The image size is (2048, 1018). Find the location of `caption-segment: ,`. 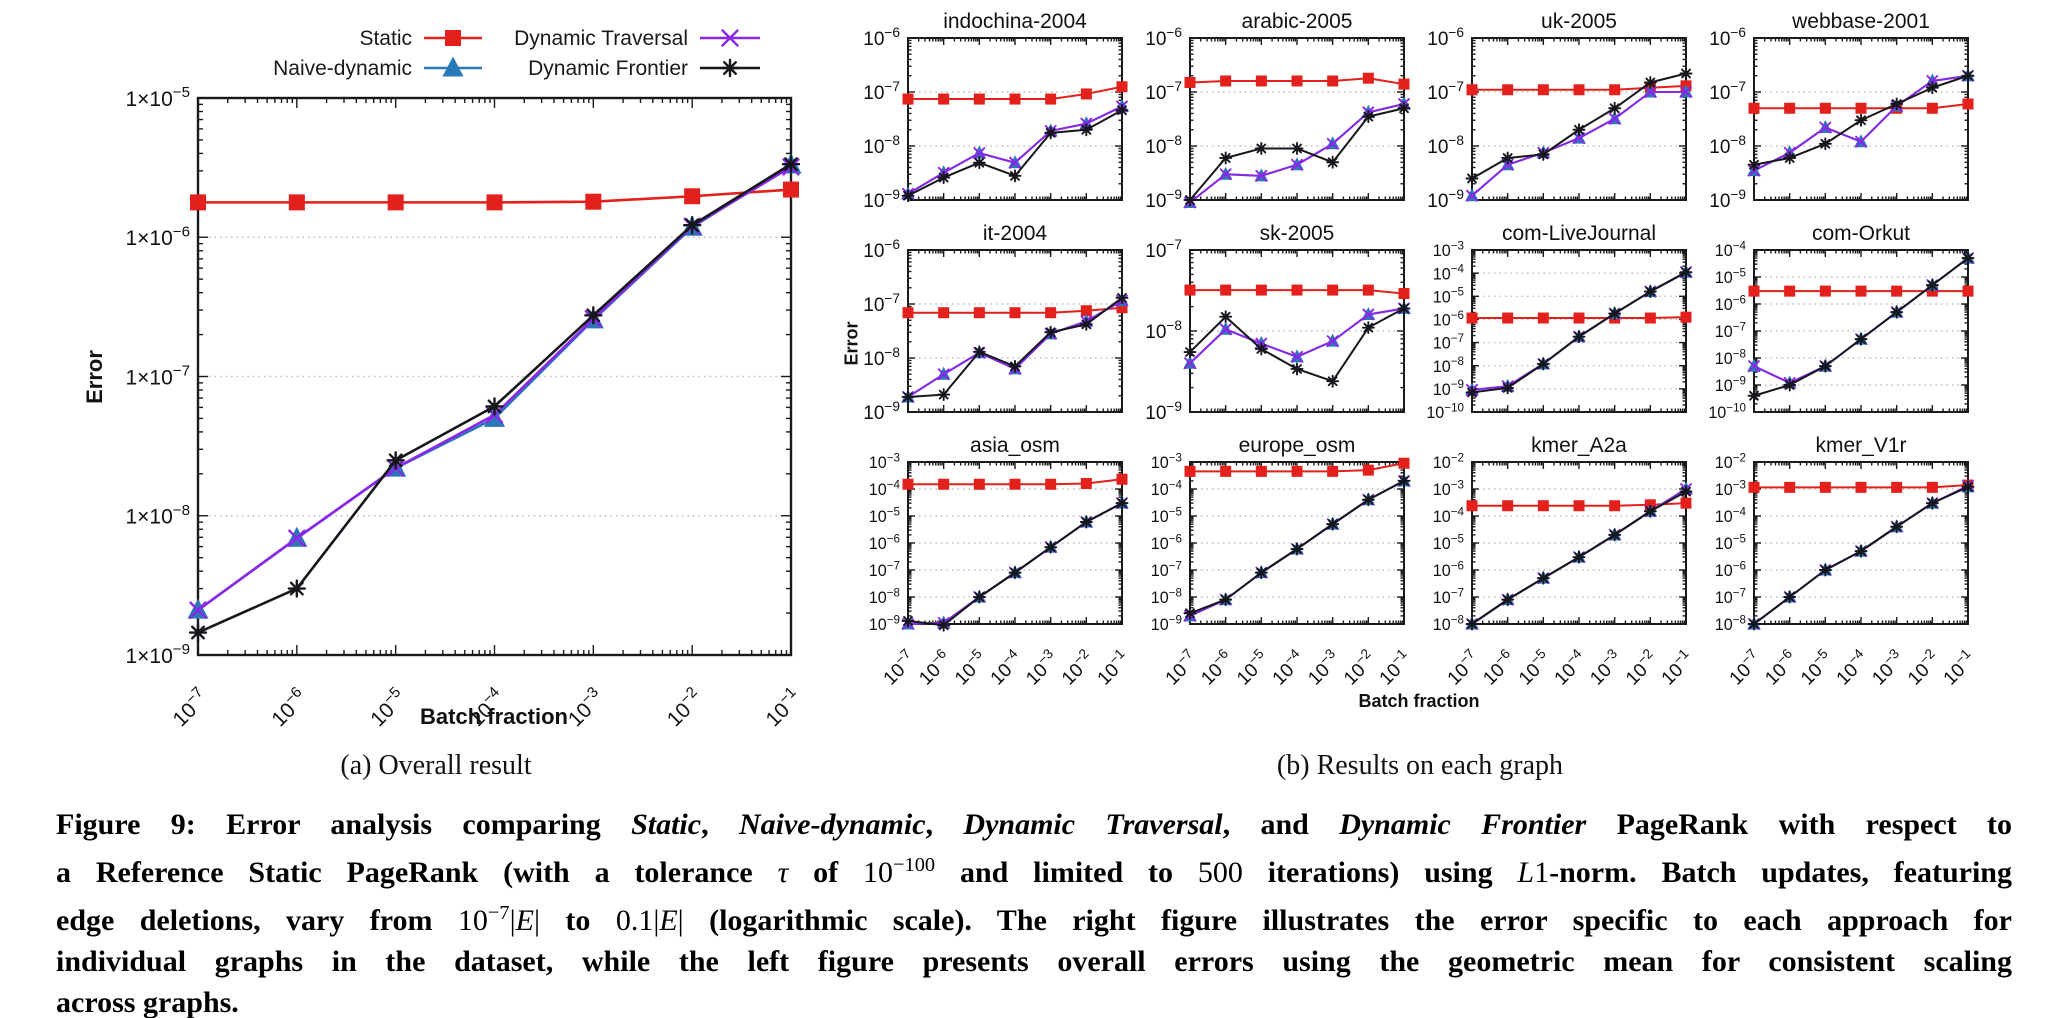

caption-segment: , is located at coordinates (720, 824).